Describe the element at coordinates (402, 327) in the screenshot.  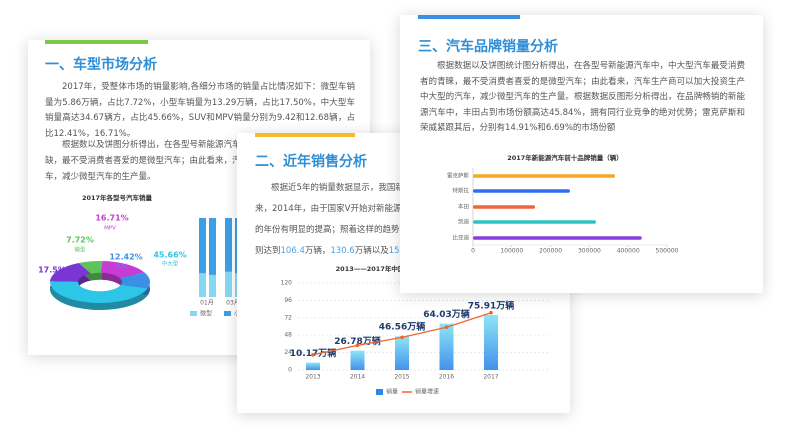
I see `bar-value-label: 46.56万辆` at that location.